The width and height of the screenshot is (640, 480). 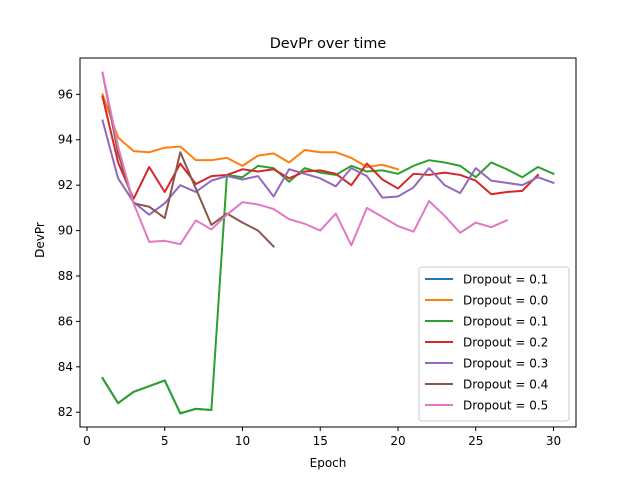 I want to click on y-tick-label: 90, so click(x=65, y=231).